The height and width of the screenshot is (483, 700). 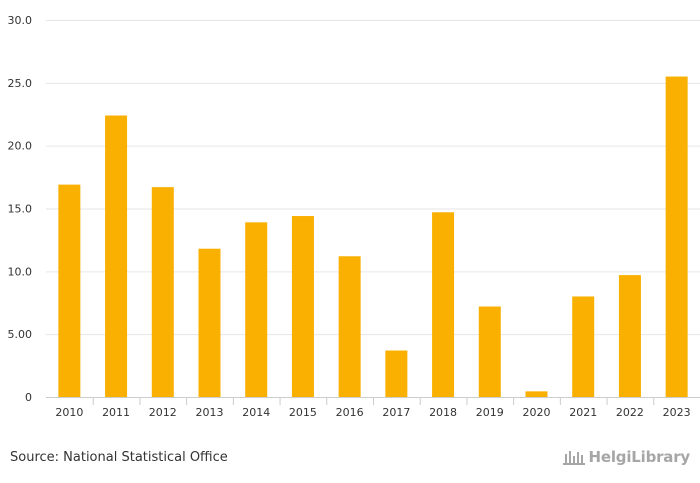 What do you see at coordinates (20, 20) in the screenshot?
I see `y-tick-label: 30.0` at bounding box center [20, 20].